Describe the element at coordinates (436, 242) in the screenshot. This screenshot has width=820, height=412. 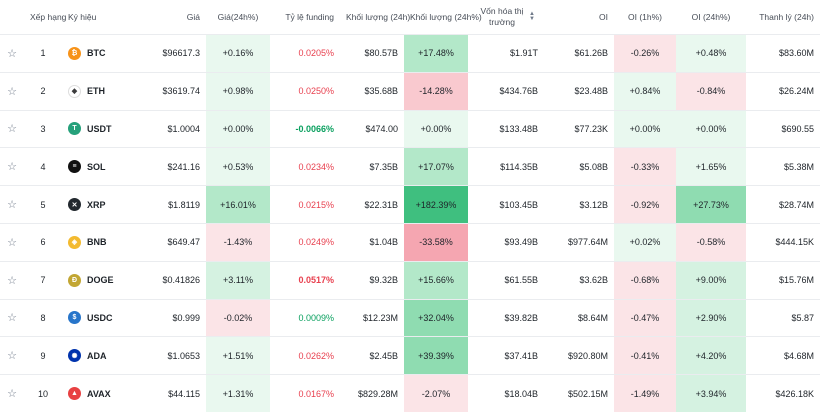
I see `volume-change-cell: -33.58%` at that location.